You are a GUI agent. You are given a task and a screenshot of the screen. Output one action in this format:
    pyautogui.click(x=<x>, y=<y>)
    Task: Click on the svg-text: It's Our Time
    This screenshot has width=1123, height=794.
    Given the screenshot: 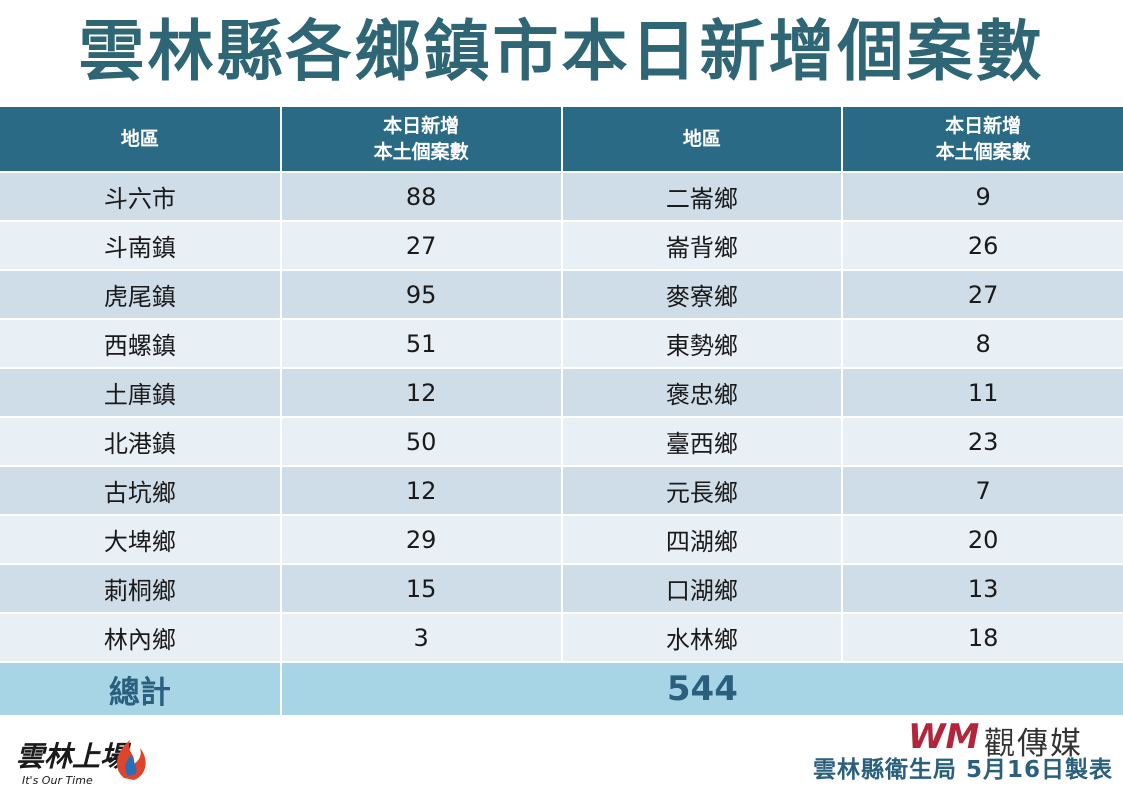 What is the action you would take?
    pyautogui.click(x=57, y=780)
    